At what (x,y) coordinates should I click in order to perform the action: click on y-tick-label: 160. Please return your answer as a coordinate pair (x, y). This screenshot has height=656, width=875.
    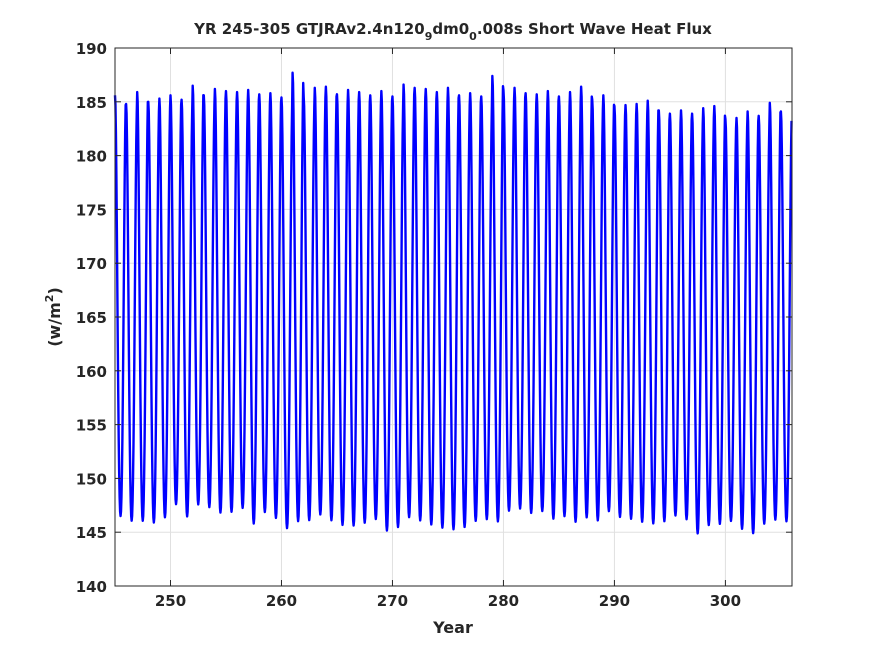
    Looking at the image, I should click on (91, 372).